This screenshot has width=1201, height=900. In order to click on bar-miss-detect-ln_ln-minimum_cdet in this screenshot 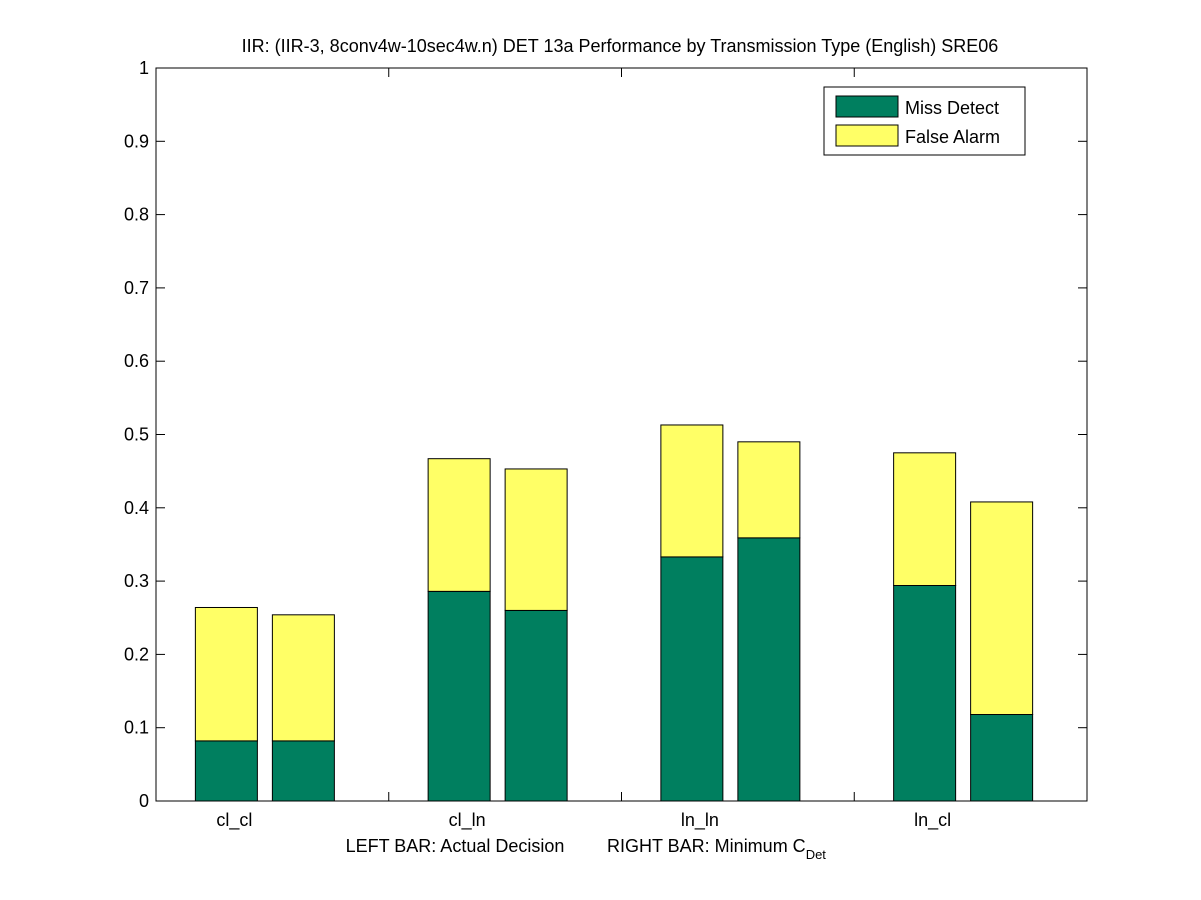, I will do `click(769, 669)`.